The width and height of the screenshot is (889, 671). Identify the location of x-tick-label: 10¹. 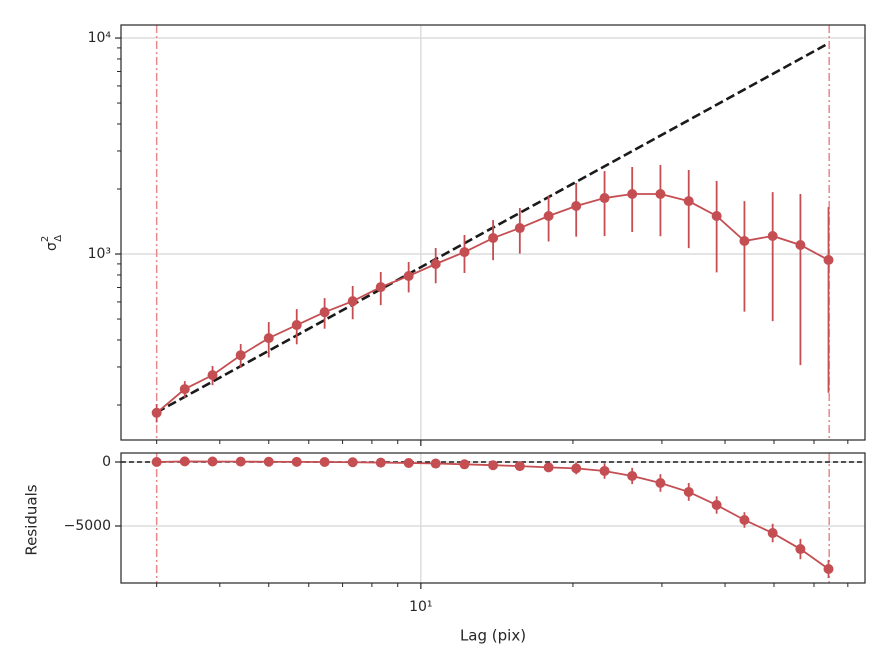
(420, 607).